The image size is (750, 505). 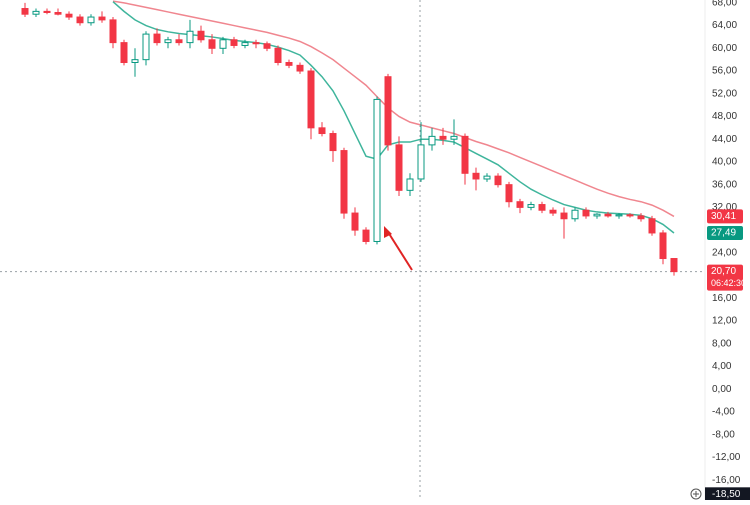 What do you see at coordinates (722, 343) in the screenshot?
I see `y-tick-label: 8,00` at bounding box center [722, 343].